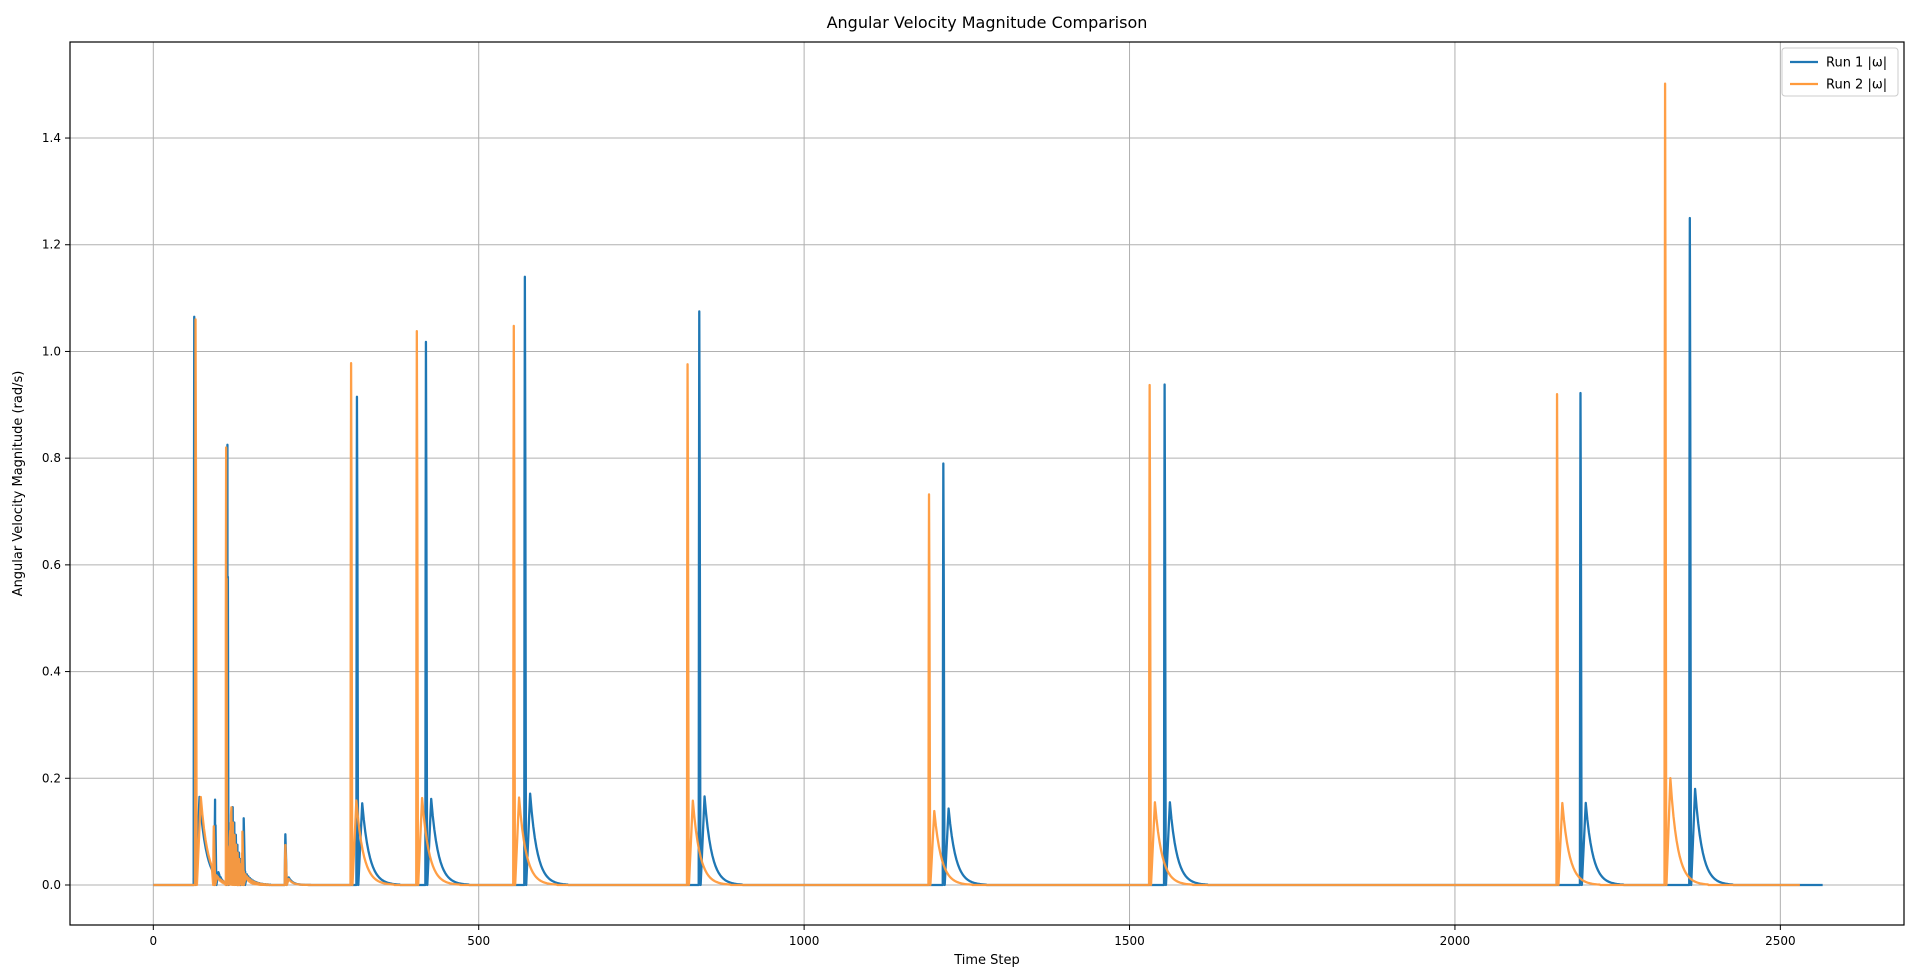 Image resolution: width=1920 pixels, height=967 pixels. What do you see at coordinates (51, 672) in the screenshot?
I see `y-tick-label: 0.4` at bounding box center [51, 672].